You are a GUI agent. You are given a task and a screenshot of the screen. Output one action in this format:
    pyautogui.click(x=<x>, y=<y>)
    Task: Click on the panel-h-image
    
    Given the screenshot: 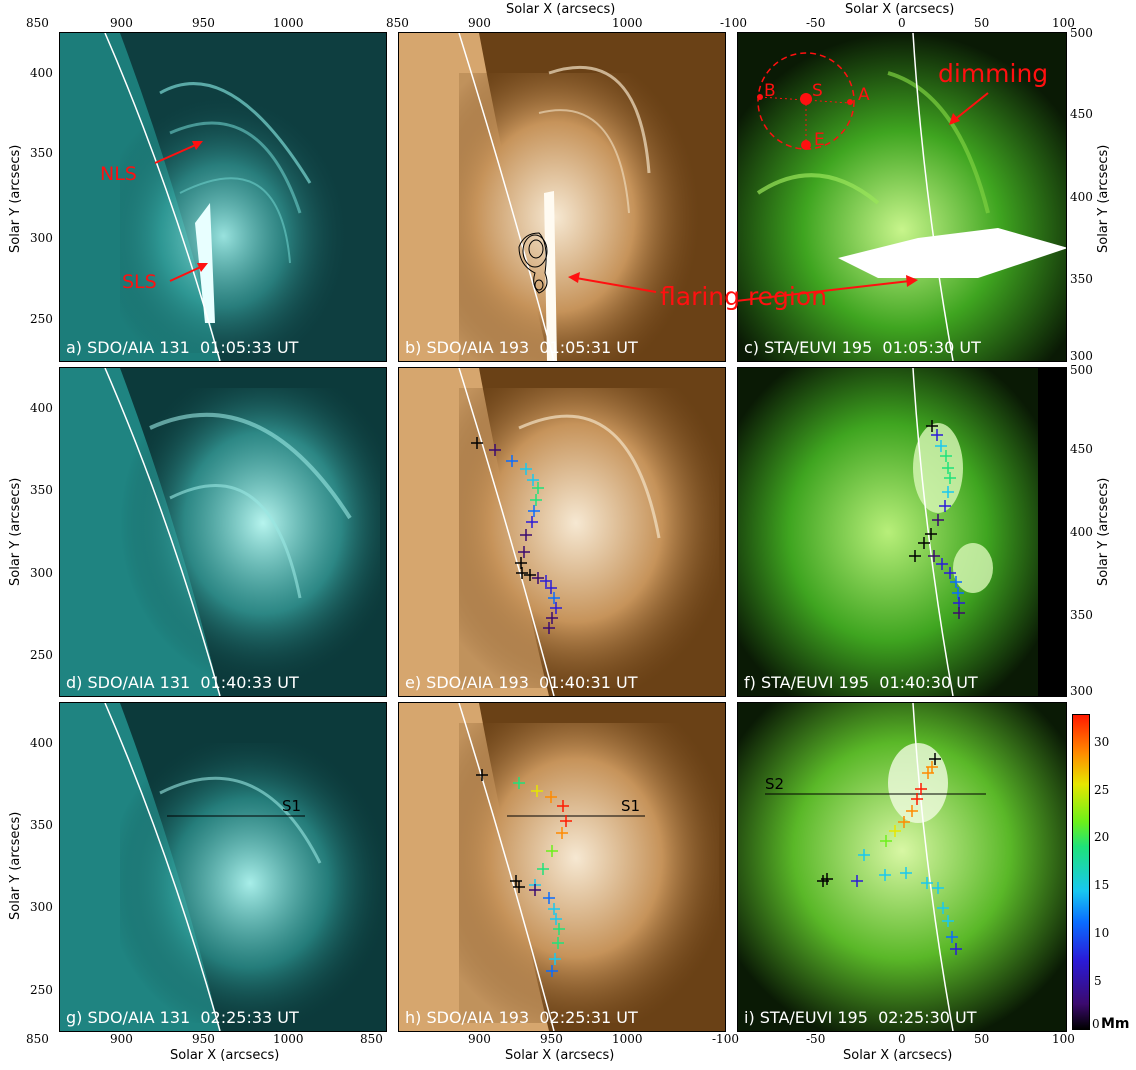 What is the action you would take?
    pyautogui.click(x=559, y=867)
    